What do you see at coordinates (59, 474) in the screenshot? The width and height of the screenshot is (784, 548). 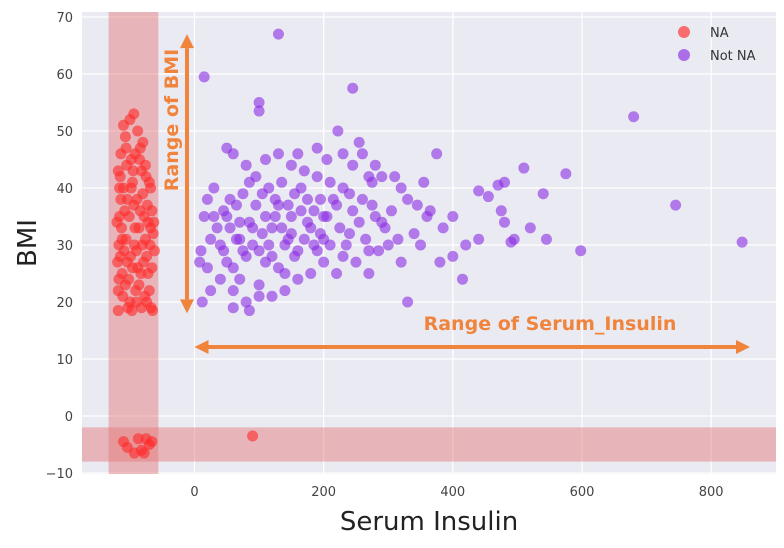 I see `y-tick-label: −10` at bounding box center [59, 474].